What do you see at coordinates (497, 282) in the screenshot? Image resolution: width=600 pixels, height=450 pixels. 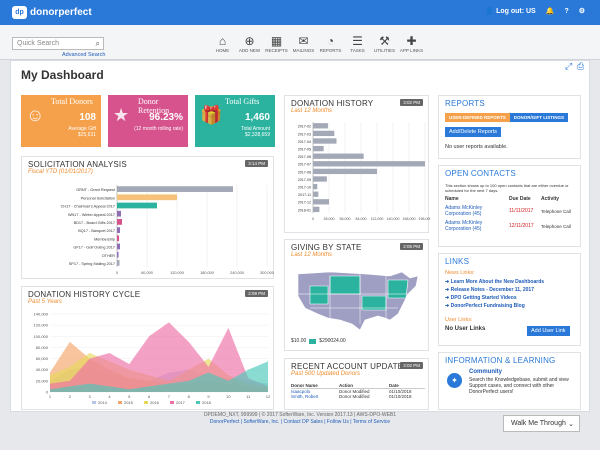 I see `news-link-label: Learn More About the New Dashboards` at bounding box center [497, 282].